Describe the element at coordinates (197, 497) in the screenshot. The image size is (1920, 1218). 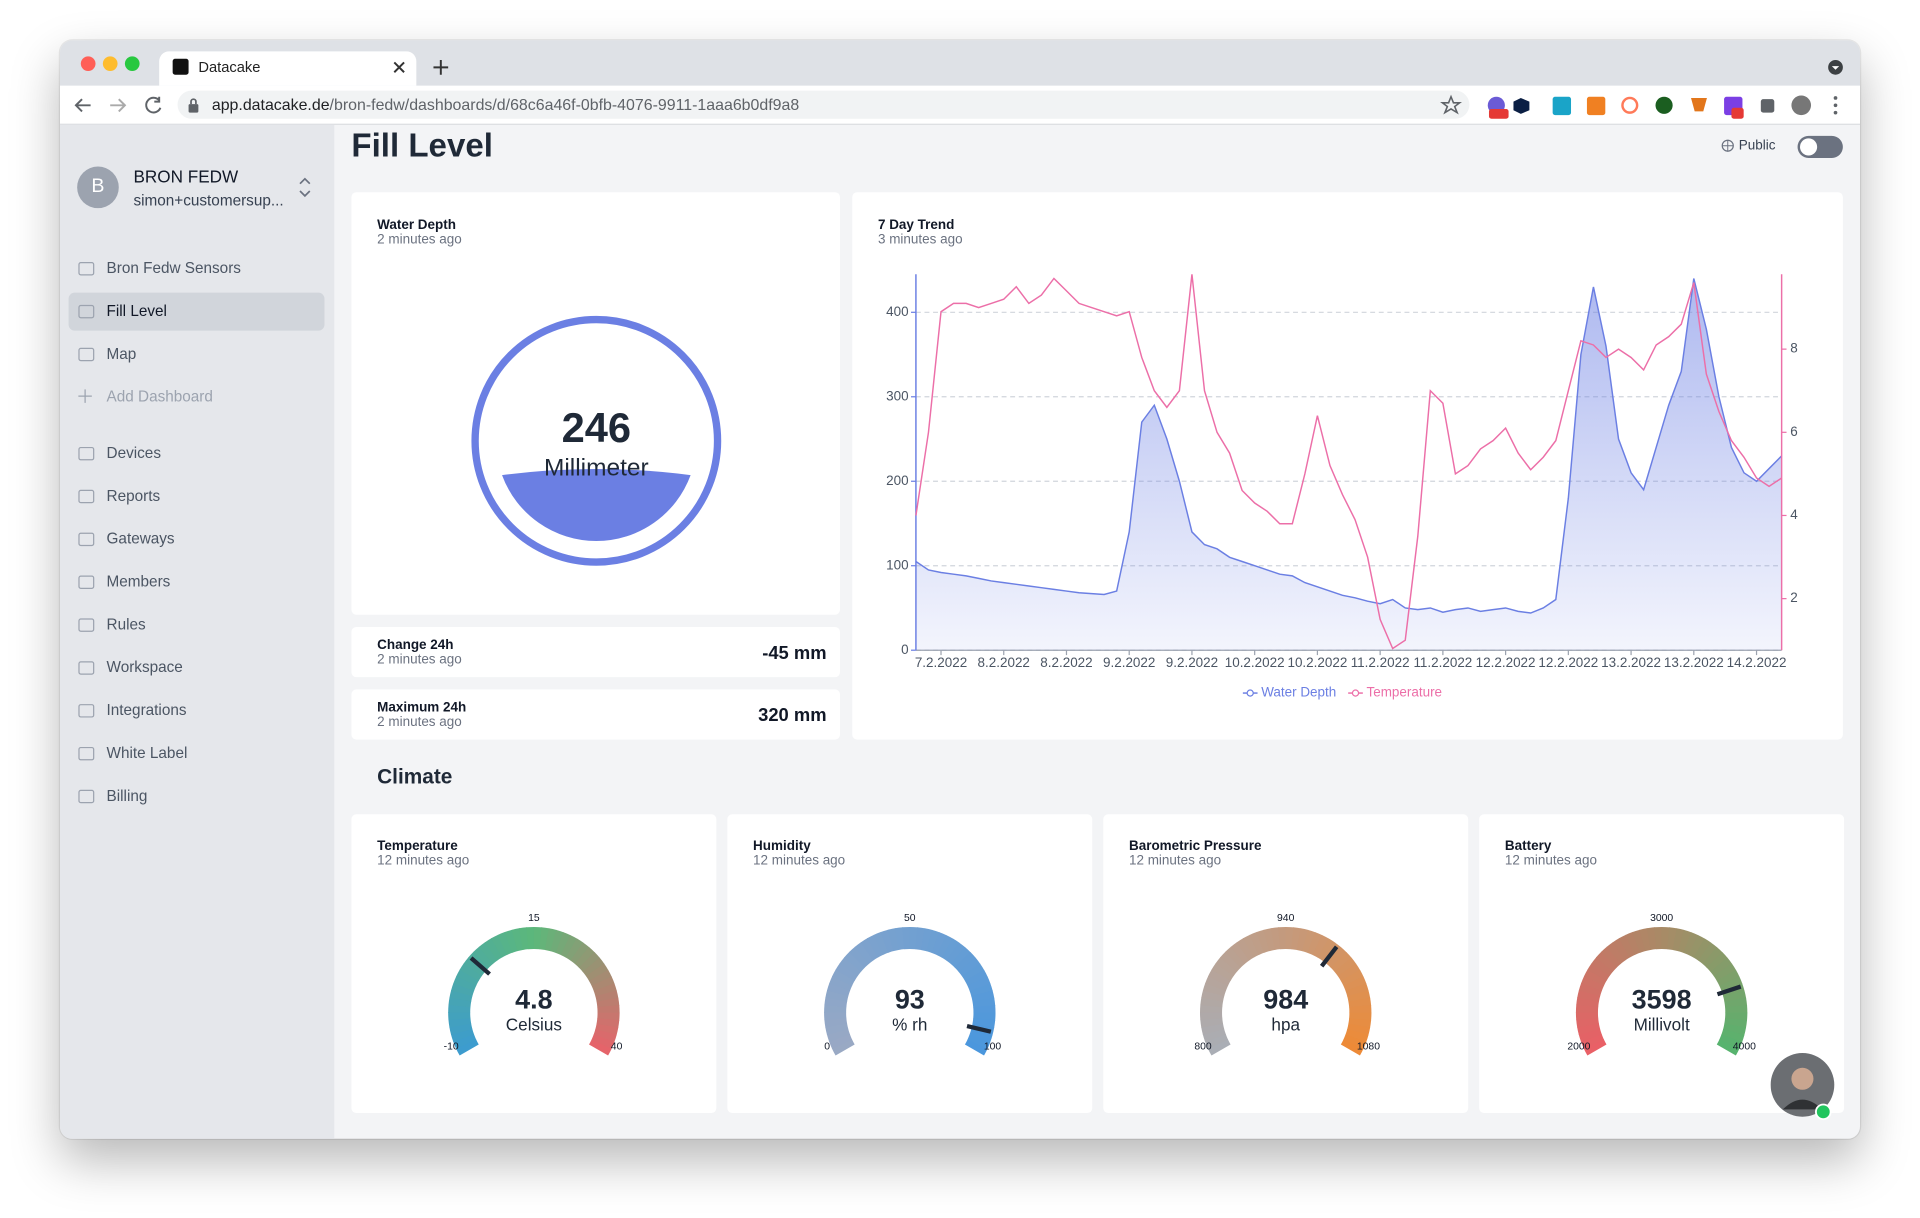
I see `nav-item: Reports` at that location.